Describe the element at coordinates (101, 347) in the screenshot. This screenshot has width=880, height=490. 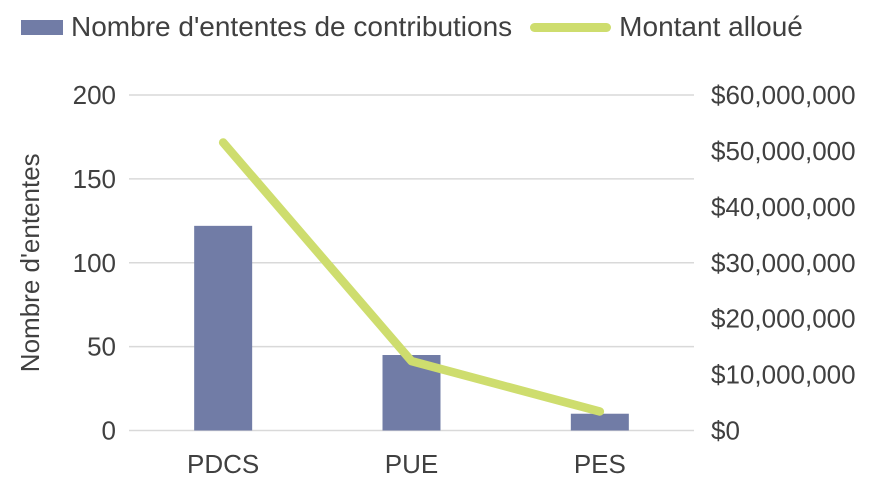
I see `left-axis-tick-label: 50` at that location.